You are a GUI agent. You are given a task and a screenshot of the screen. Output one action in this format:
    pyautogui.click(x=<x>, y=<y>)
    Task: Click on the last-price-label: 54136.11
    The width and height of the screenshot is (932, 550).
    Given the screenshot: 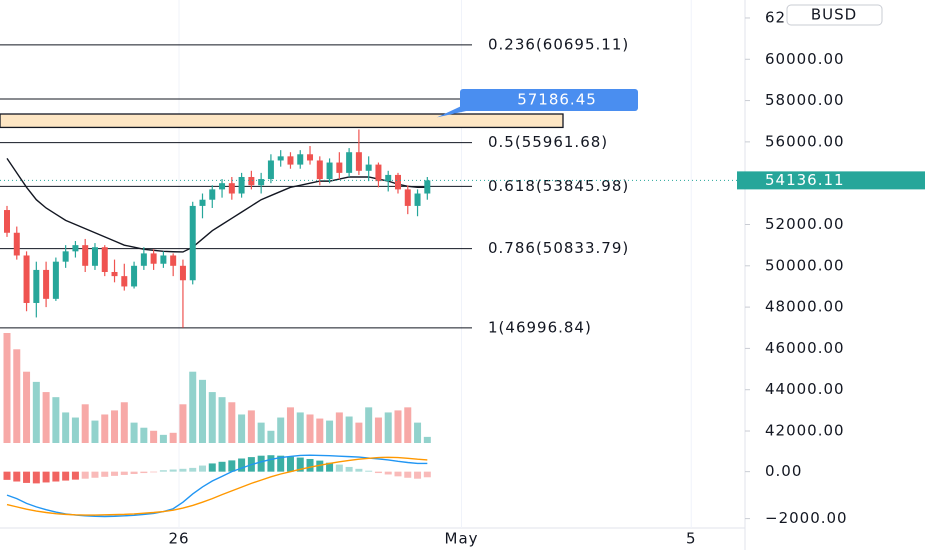 What is the action you would take?
    pyautogui.click(x=805, y=180)
    